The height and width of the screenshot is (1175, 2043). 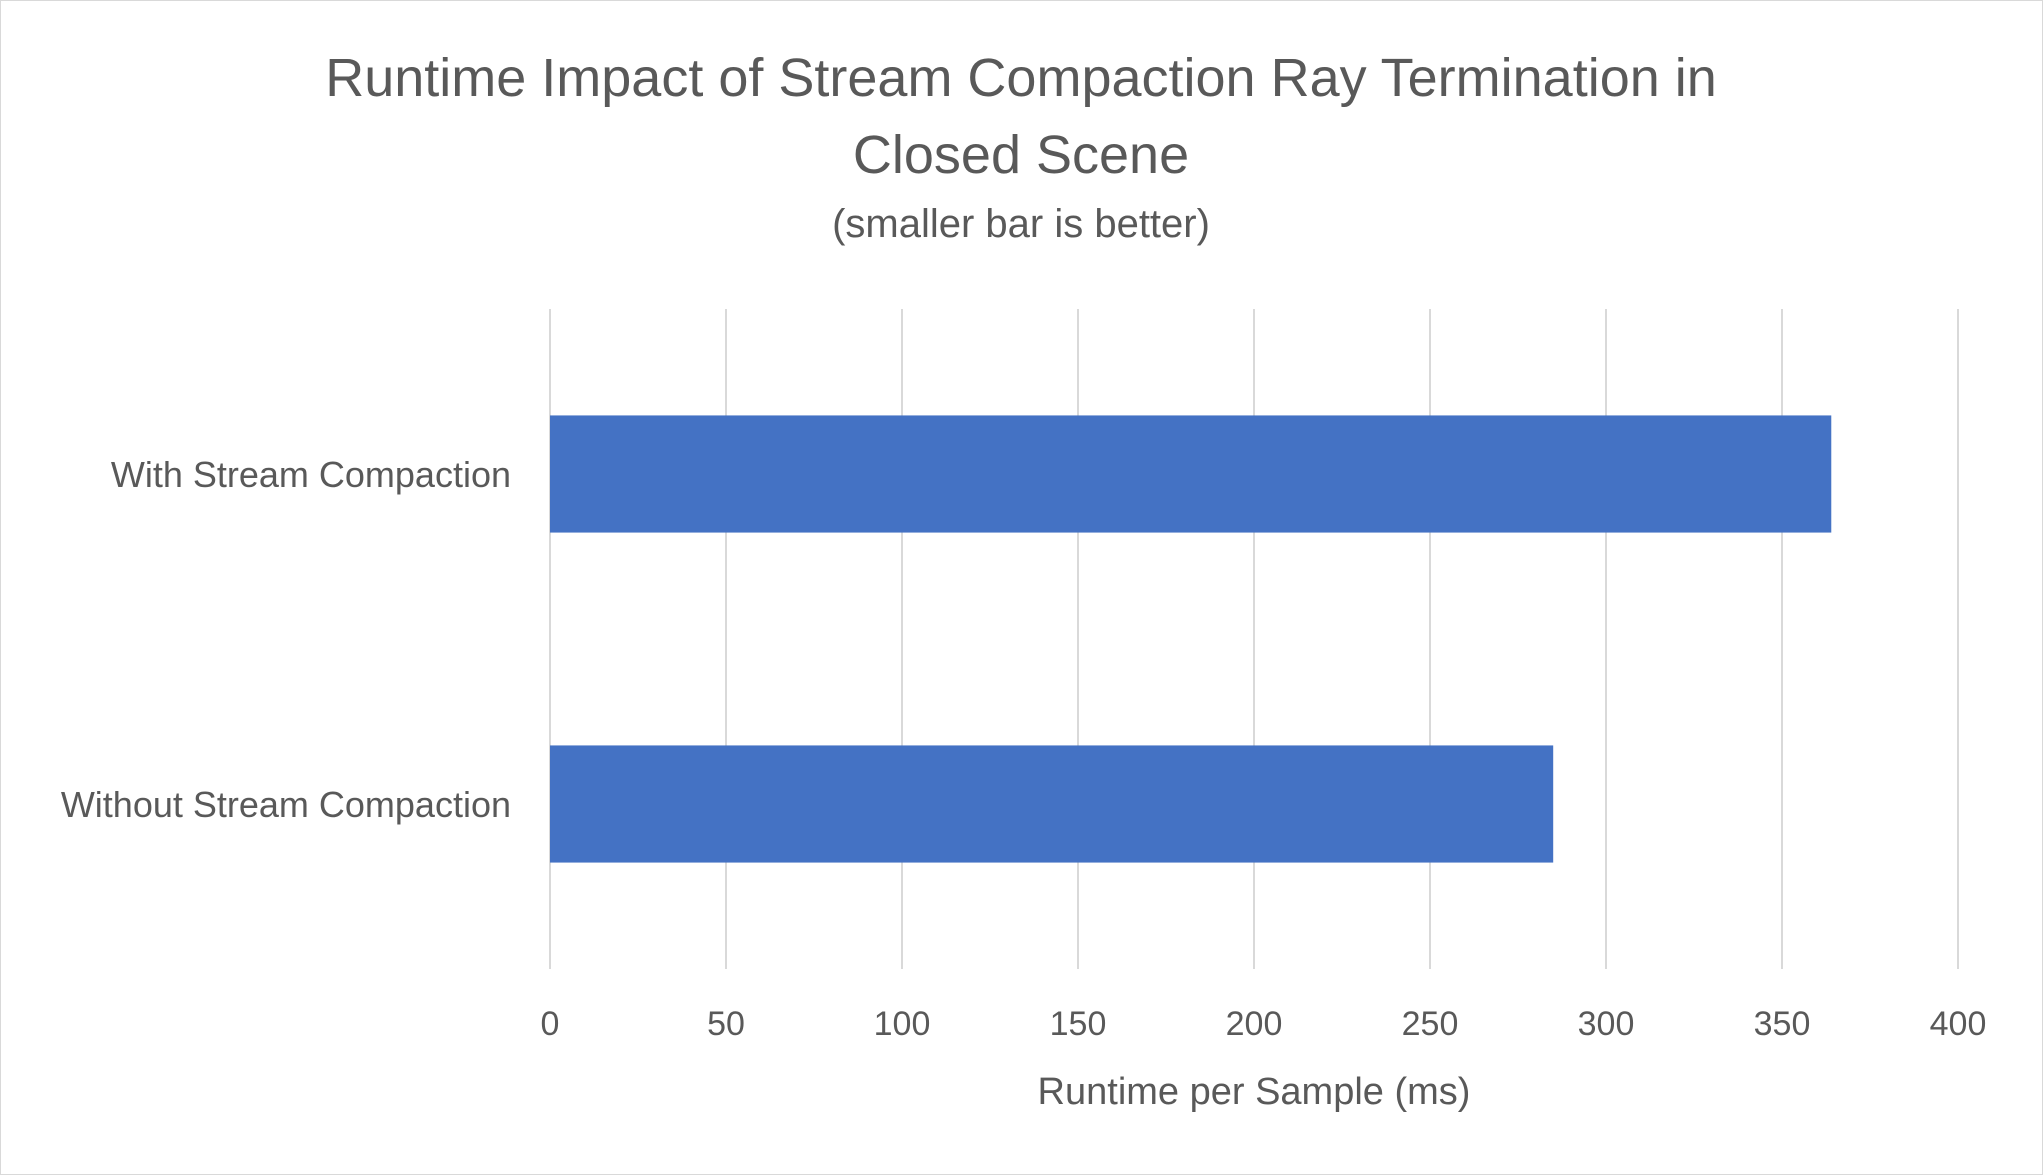 What do you see at coordinates (1254, 1024) in the screenshot?
I see `x-tick-label-200: 200` at bounding box center [1254, 1024].